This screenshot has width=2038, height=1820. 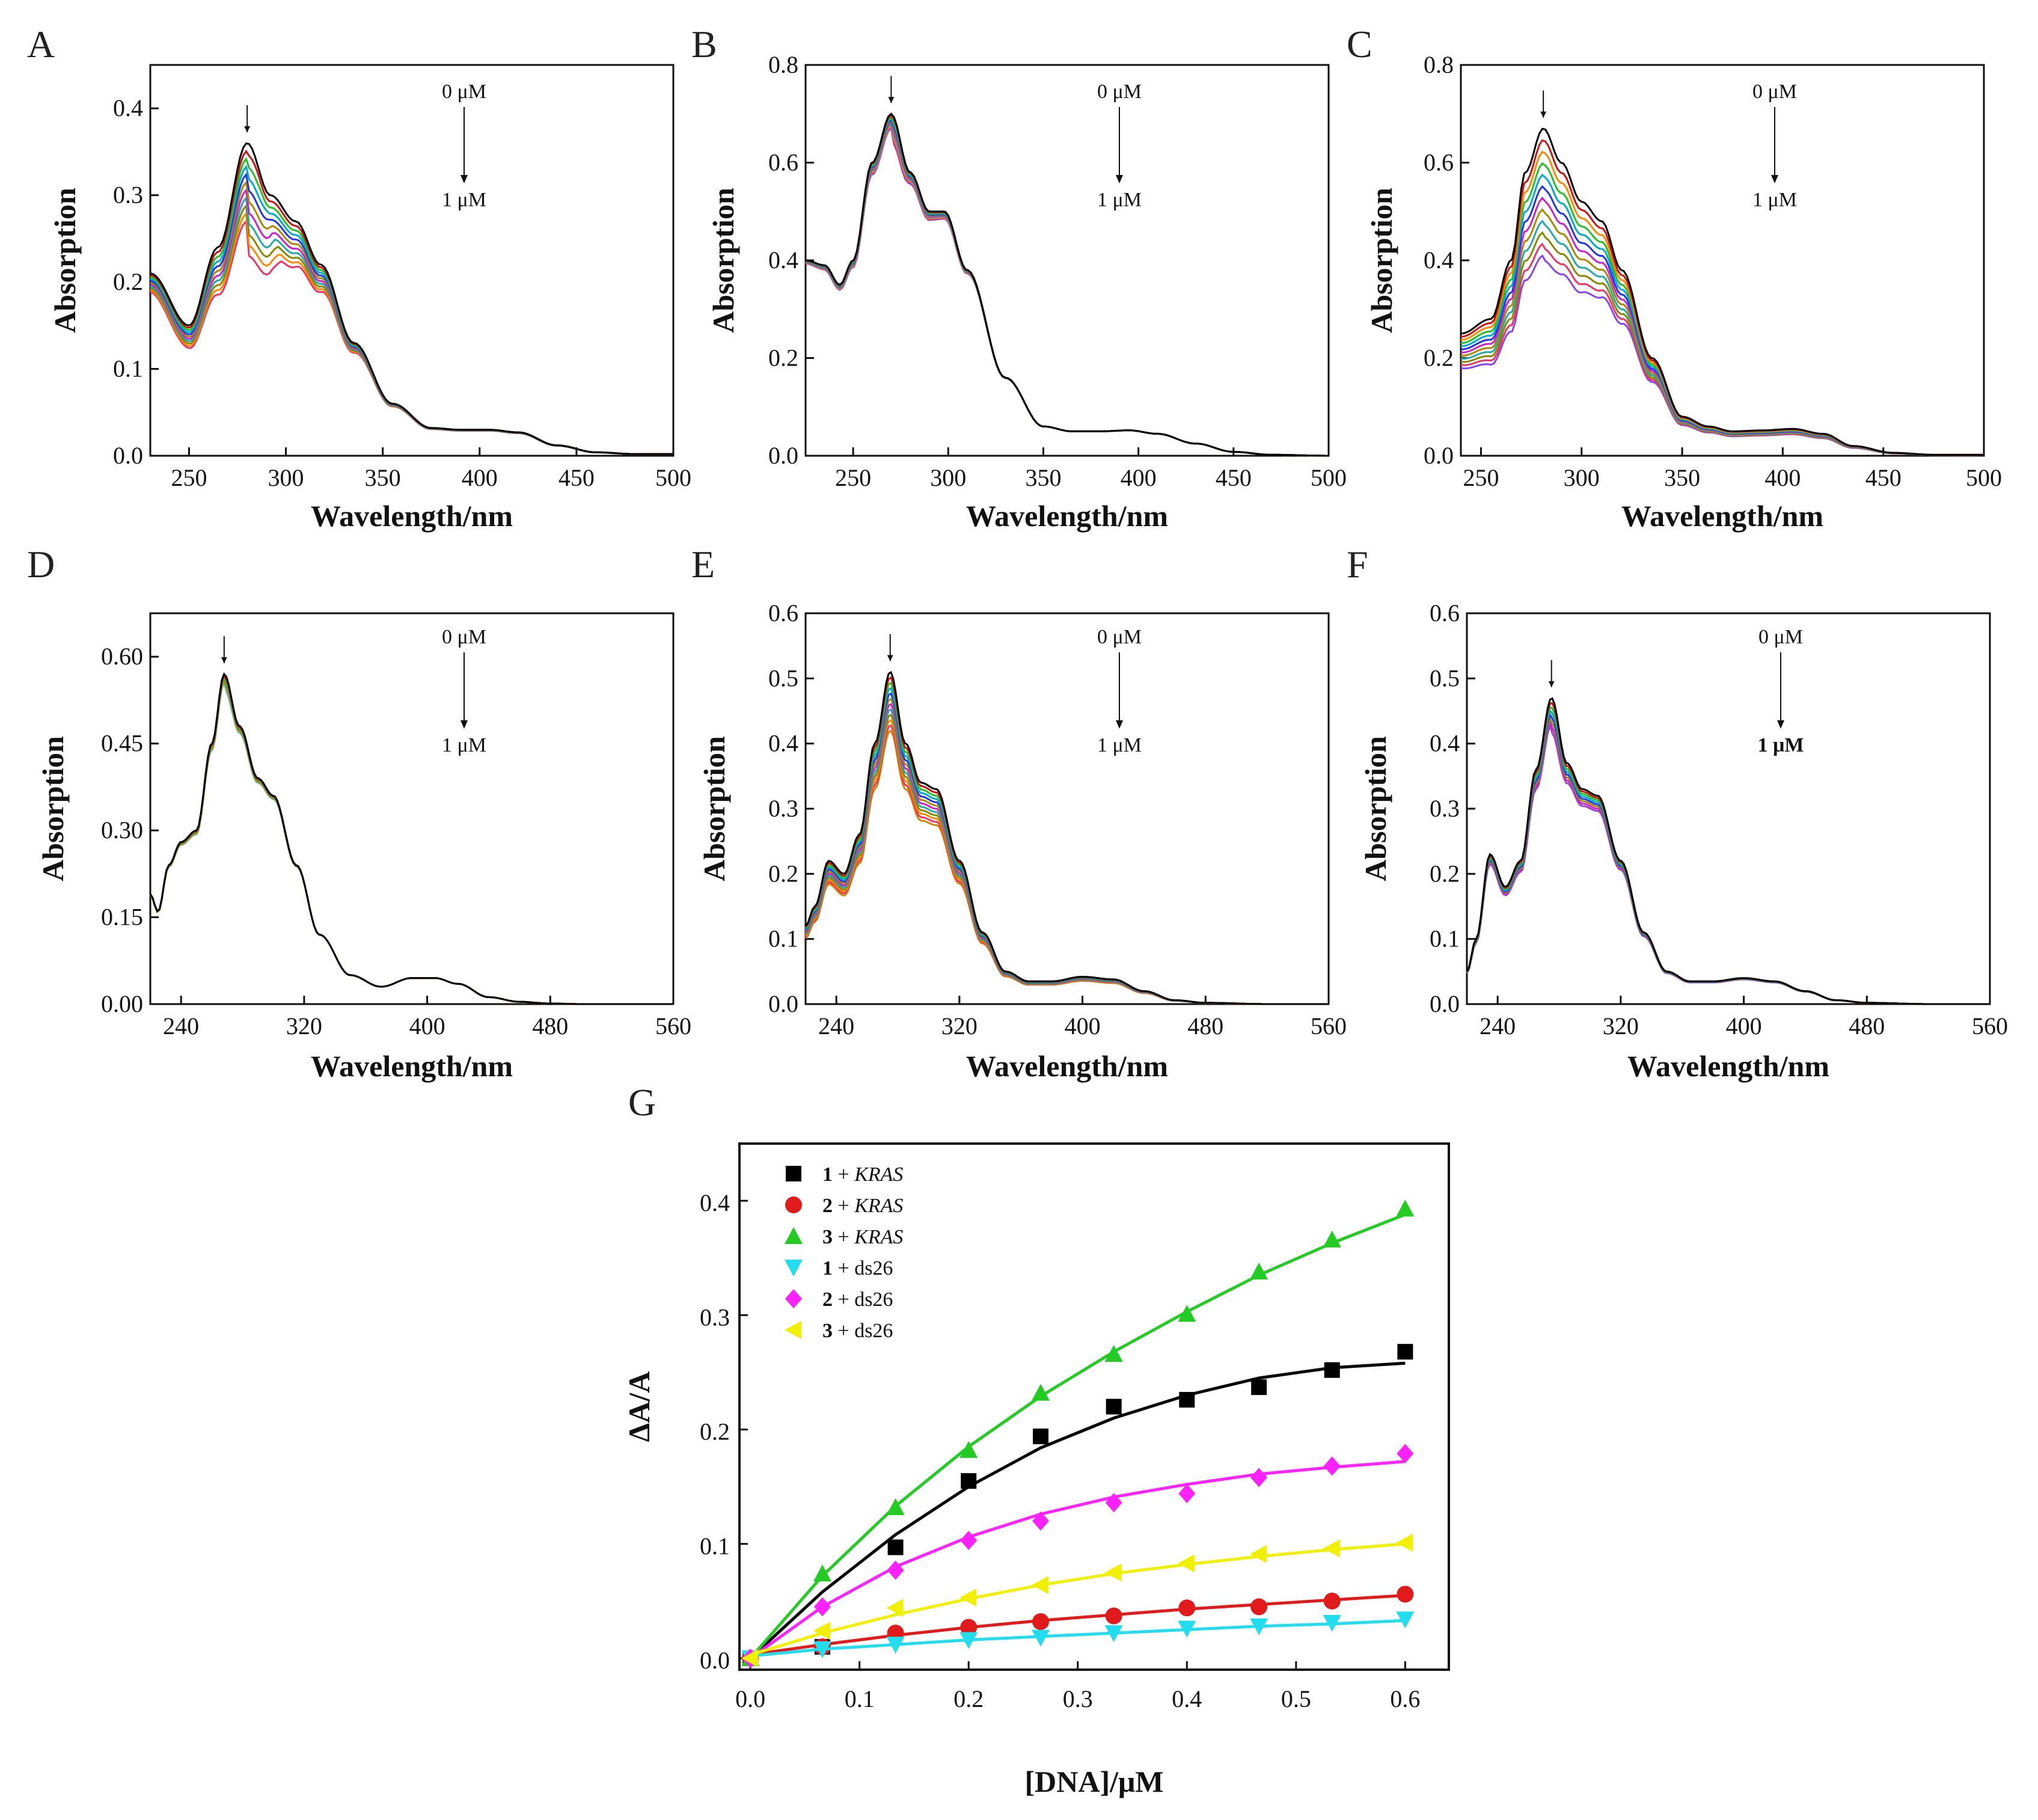 I want to click on y-tick-label: 0.60, so click(x=122, y=657).